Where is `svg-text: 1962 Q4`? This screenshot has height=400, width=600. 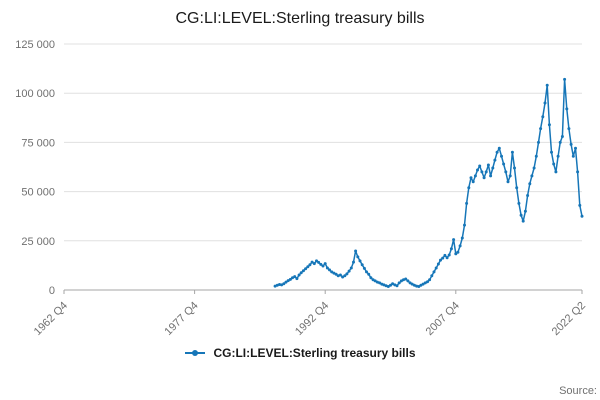 svg-text: 1962 Q4 is located at coordinates (51, 319).